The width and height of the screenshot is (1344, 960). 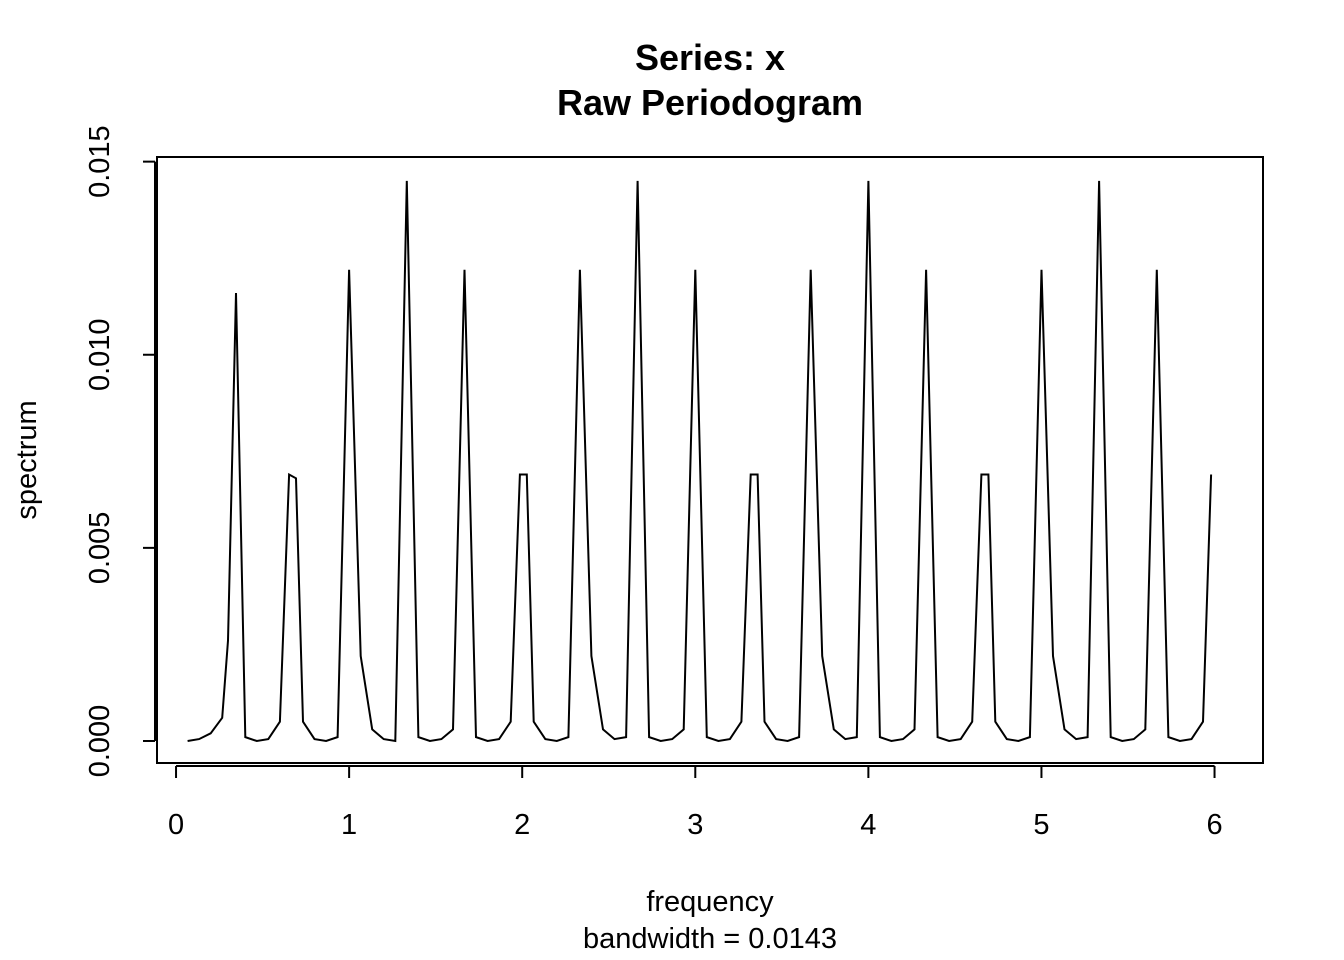 What do you see at coordinates (120, 451) in the screenshot?
I see `y-axis: 0.000 0.005 0.010 0.015` at bounding box center [120, 451].